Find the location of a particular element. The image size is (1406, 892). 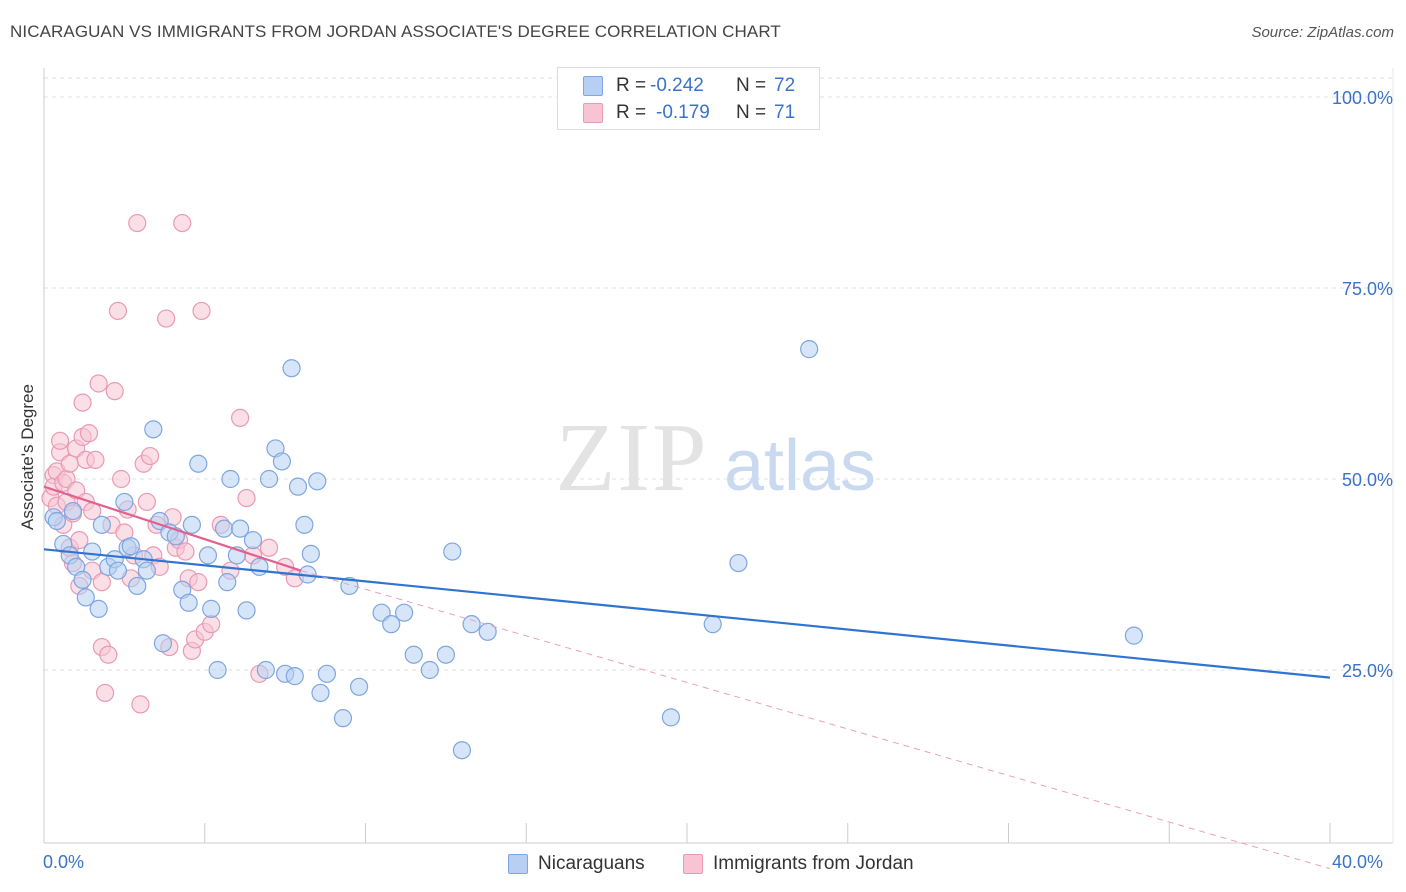

y-tick-label: 50.0% is located at coordinates (1367, 480).